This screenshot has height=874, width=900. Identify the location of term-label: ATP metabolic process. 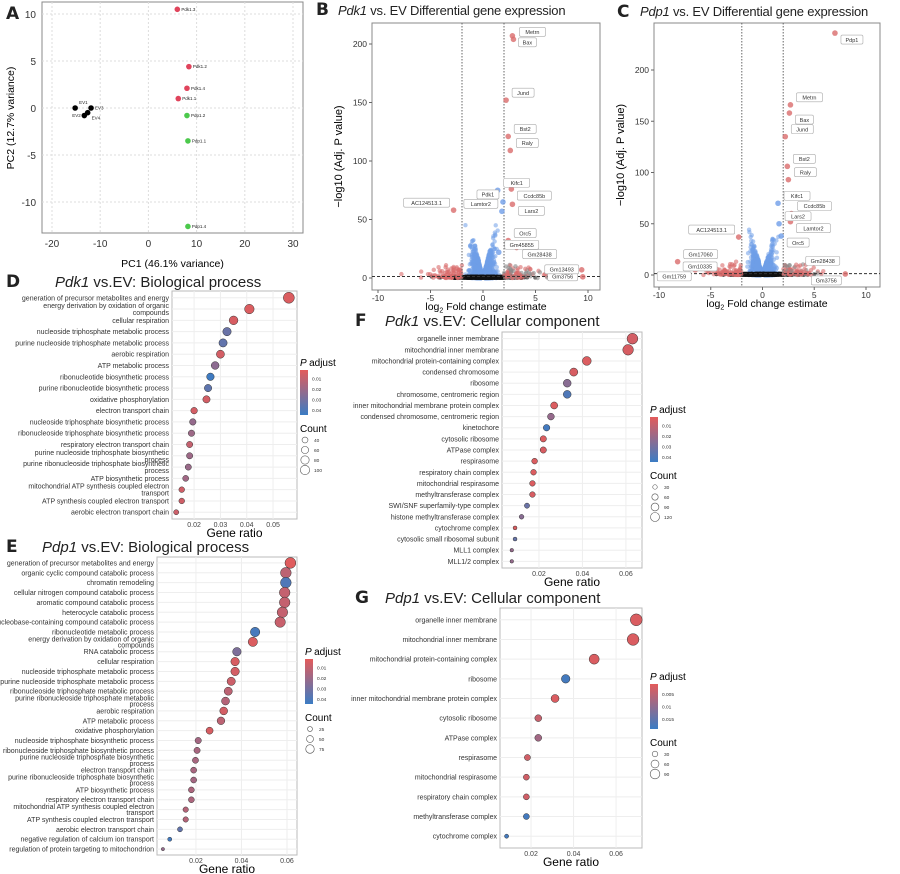
(119, 721).